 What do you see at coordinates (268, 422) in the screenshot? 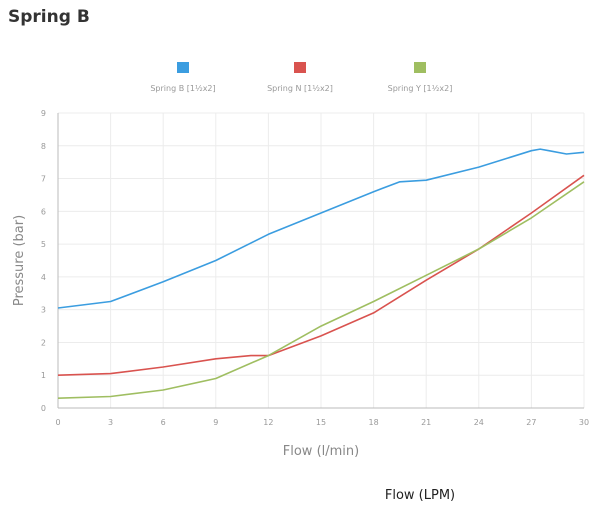
I see `x-tick-label: 12` at bounding box center [268, 422].